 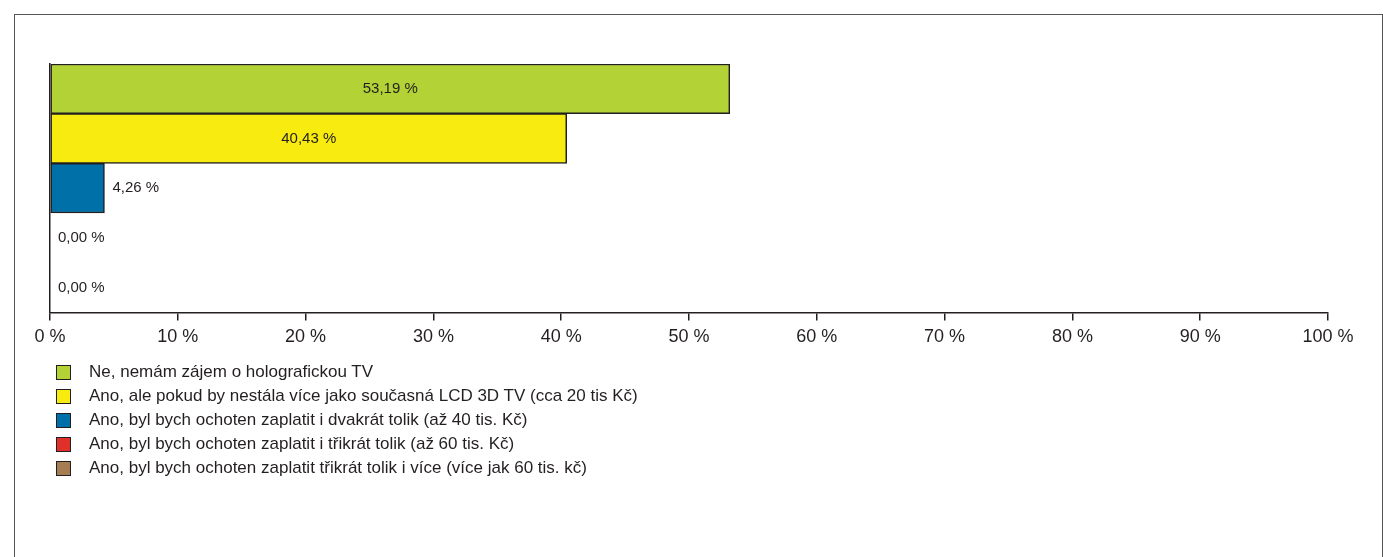 What do you see at coordinates (1328, 336) in the screenshot?
I see `x-tick-label: 100 %` at bounding box center [1328, 336].